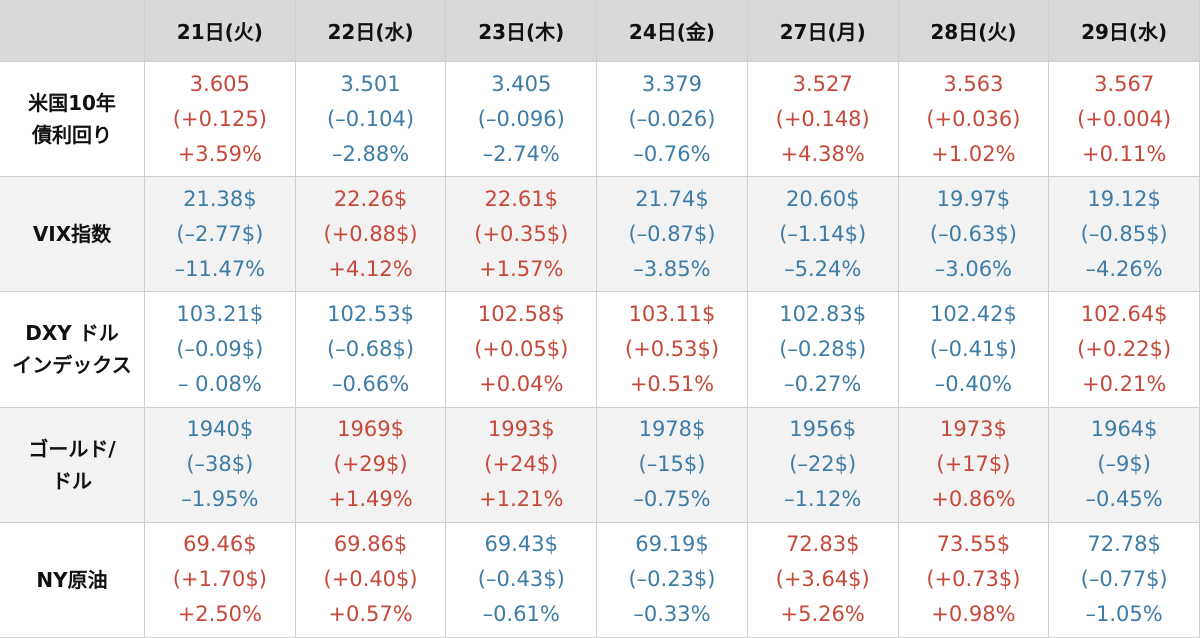 The width and height of the screenshot is (1200, 638). I want to click on value-text: –1.12%, so click(823, 499).